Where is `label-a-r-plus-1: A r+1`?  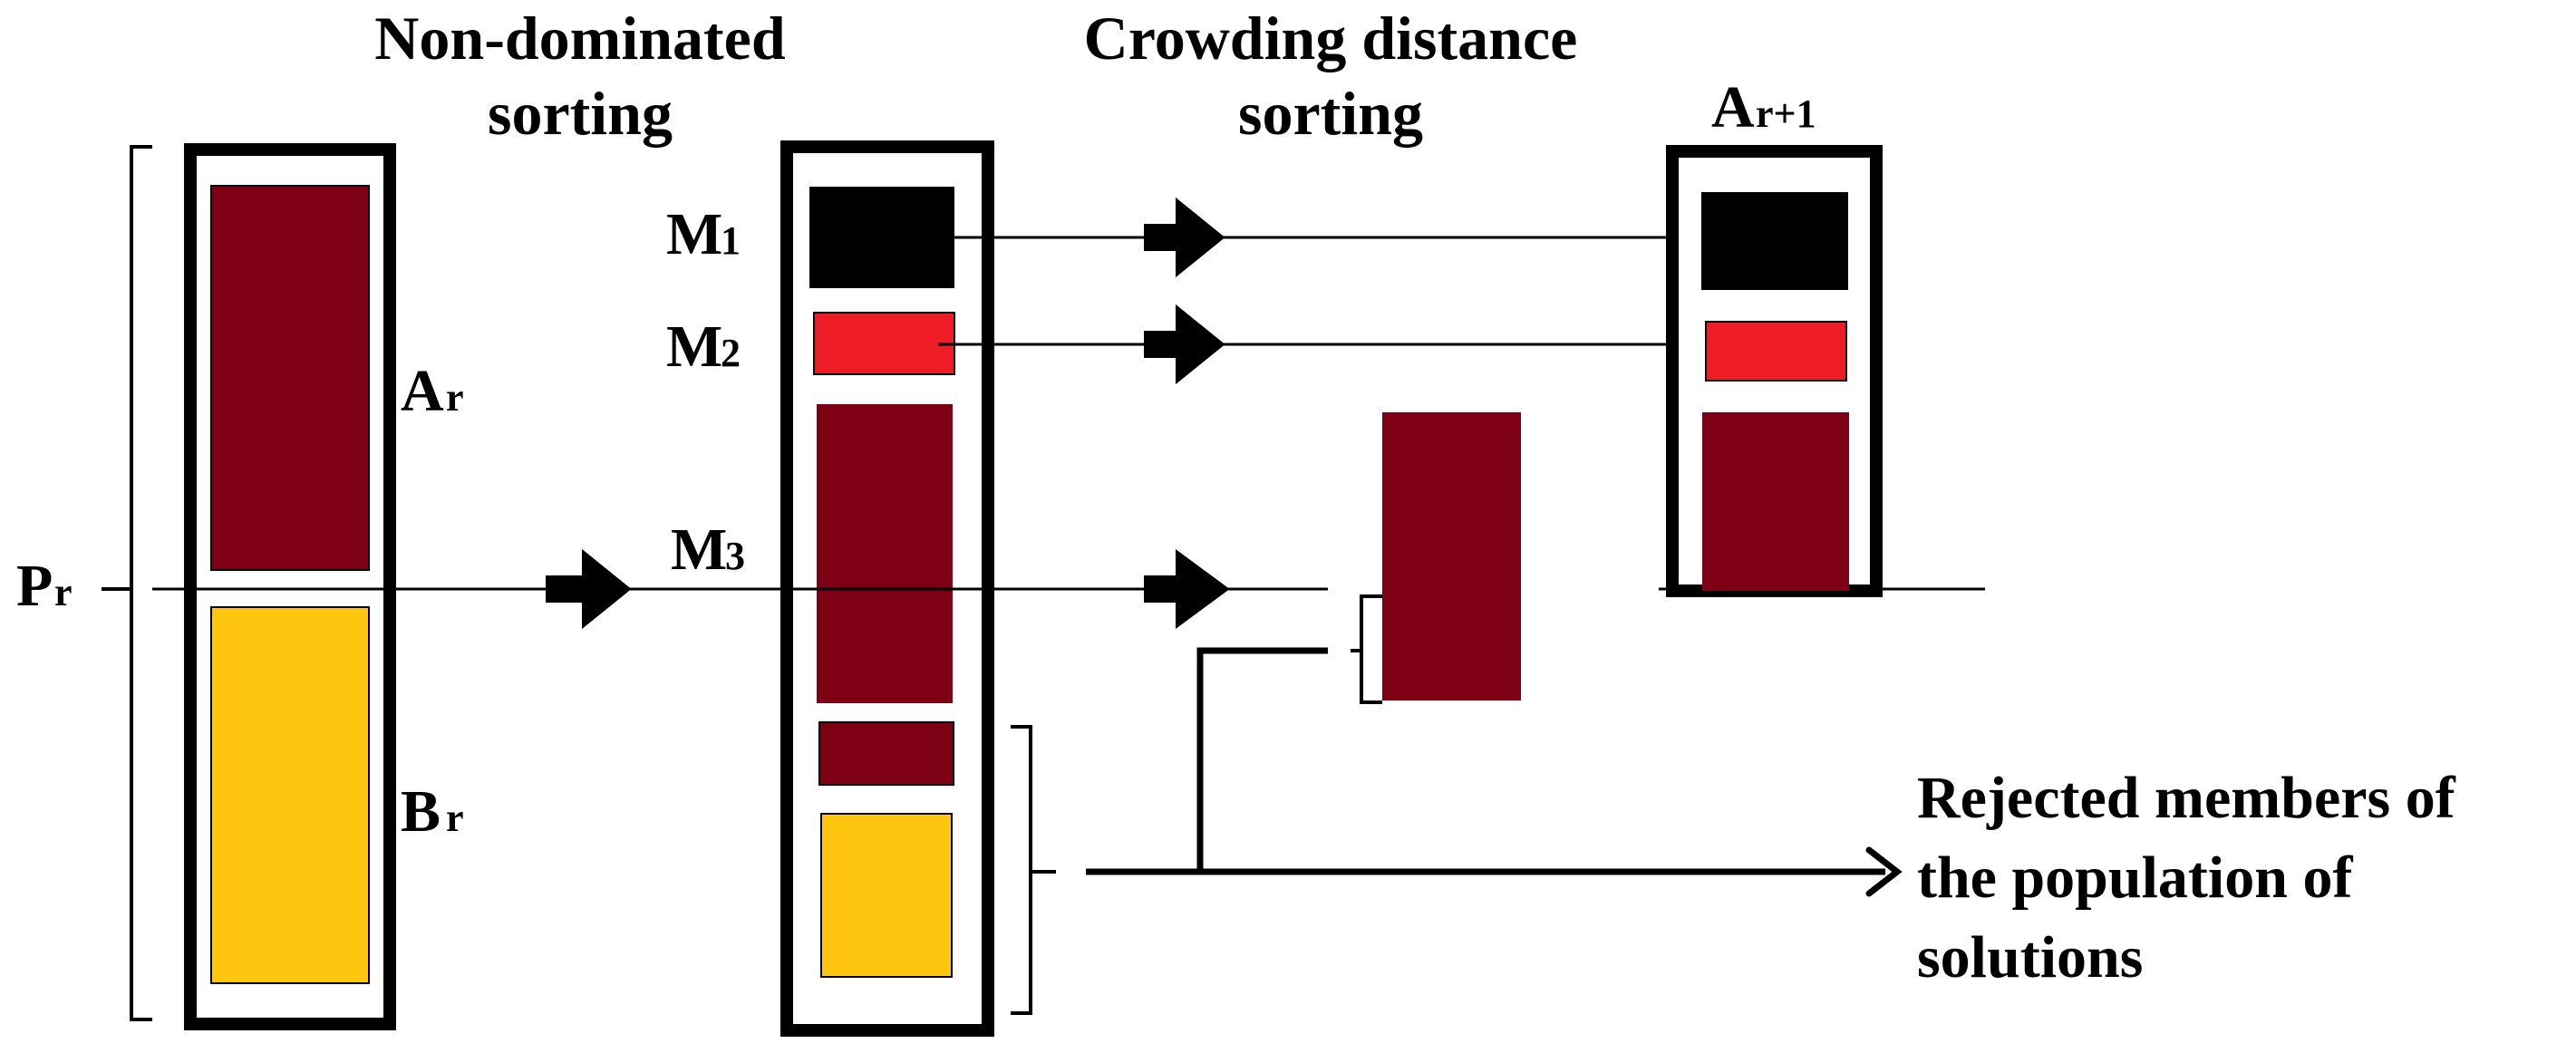 label-a-r-plus-1: A r+1 is located at coordinates (1763, 107).